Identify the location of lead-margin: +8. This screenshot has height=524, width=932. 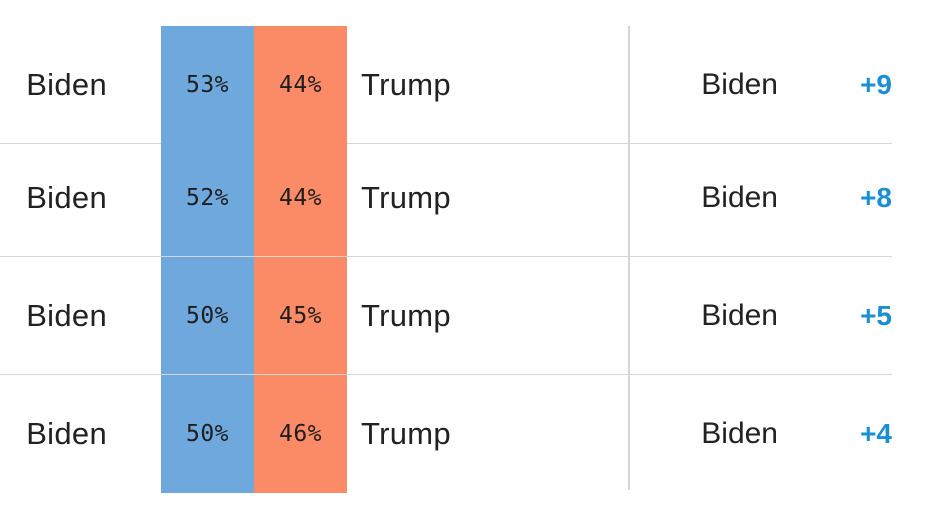
(876, 197).